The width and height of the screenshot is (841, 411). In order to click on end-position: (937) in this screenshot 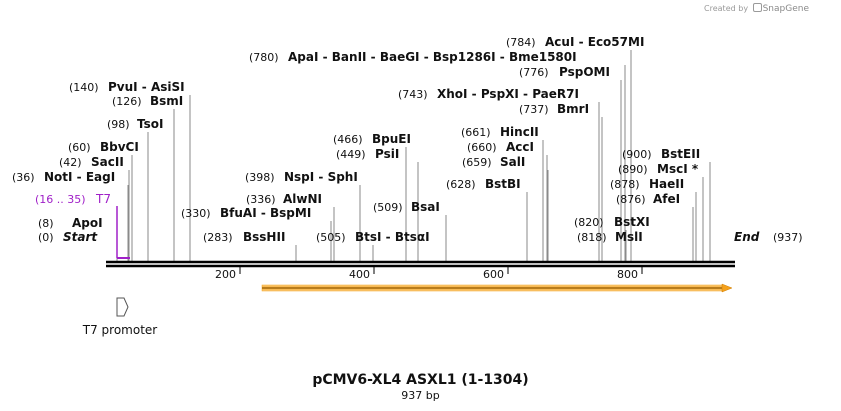, I will do `click(788, 237)`.